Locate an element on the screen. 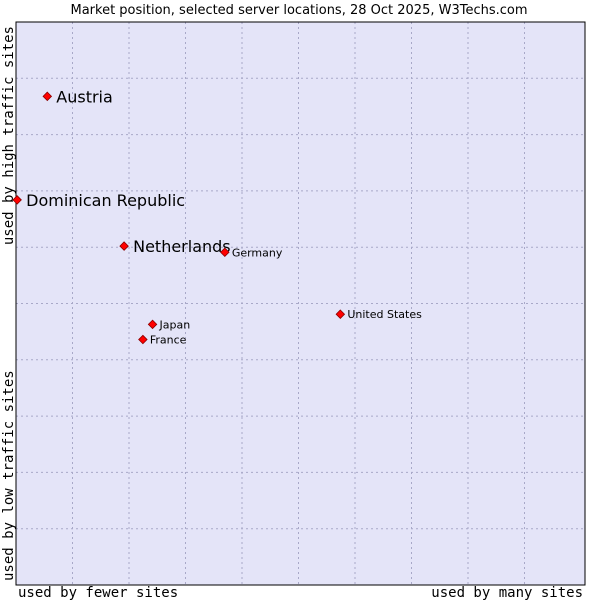 This screenshot has width=600, height=600. point-marker-japan is located at coordinates (152, 324).